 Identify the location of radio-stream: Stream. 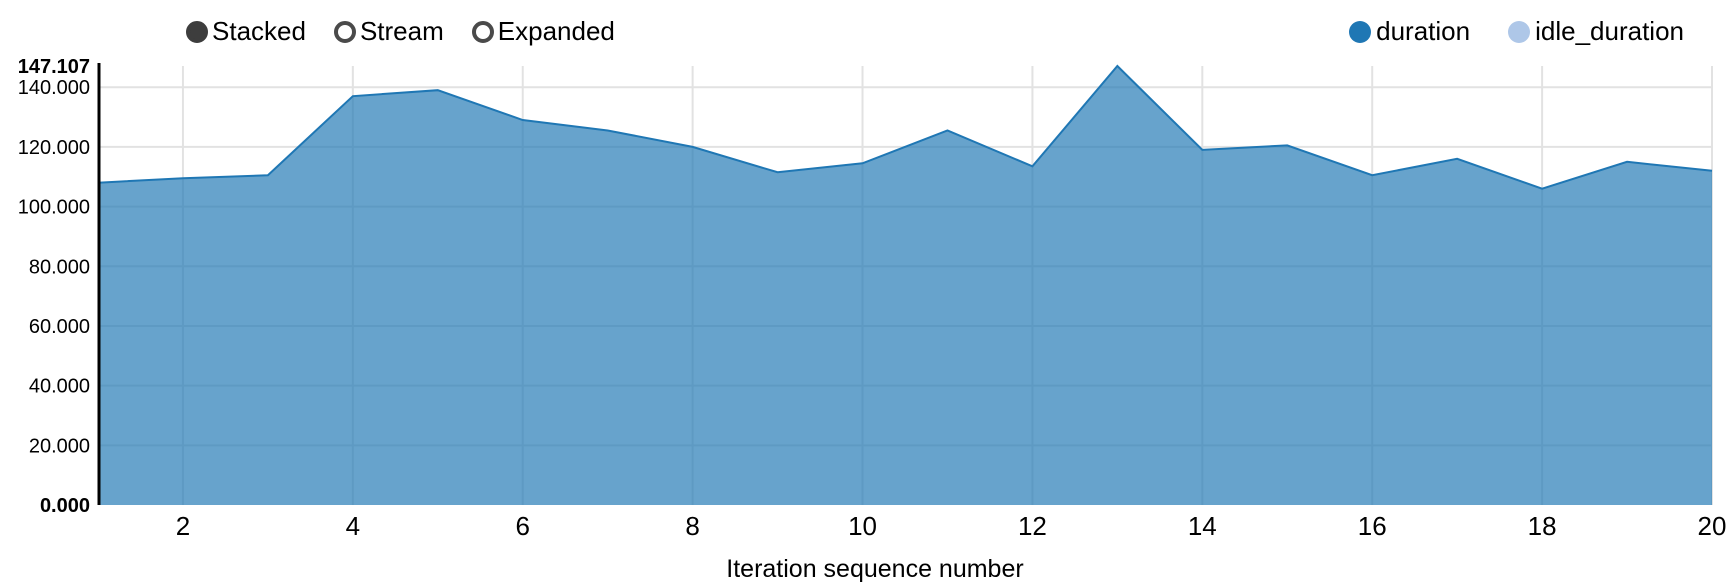
(388, 31).